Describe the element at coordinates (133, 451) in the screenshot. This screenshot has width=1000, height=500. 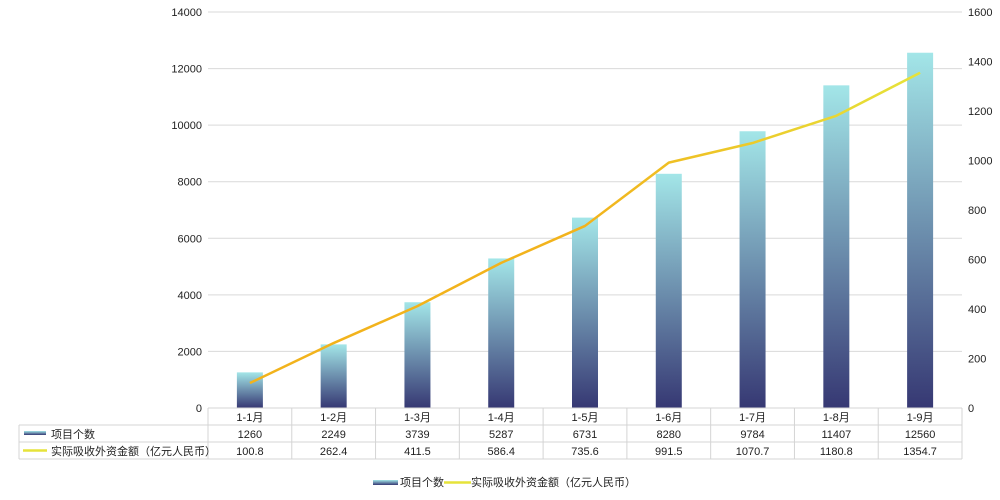
I see `table-row-label: 实际吸收外资金额（亿元人民币）` at that location.